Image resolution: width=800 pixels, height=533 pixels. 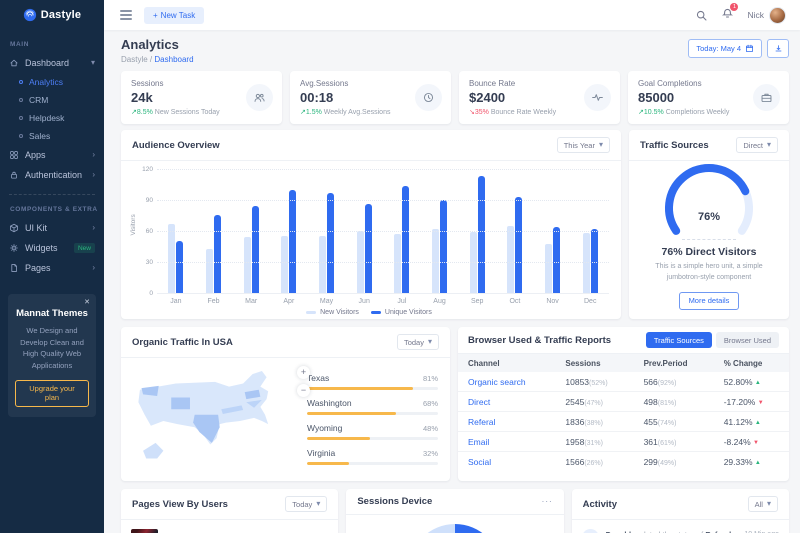 I want to click on search-icon, so click(x=701, y=15).